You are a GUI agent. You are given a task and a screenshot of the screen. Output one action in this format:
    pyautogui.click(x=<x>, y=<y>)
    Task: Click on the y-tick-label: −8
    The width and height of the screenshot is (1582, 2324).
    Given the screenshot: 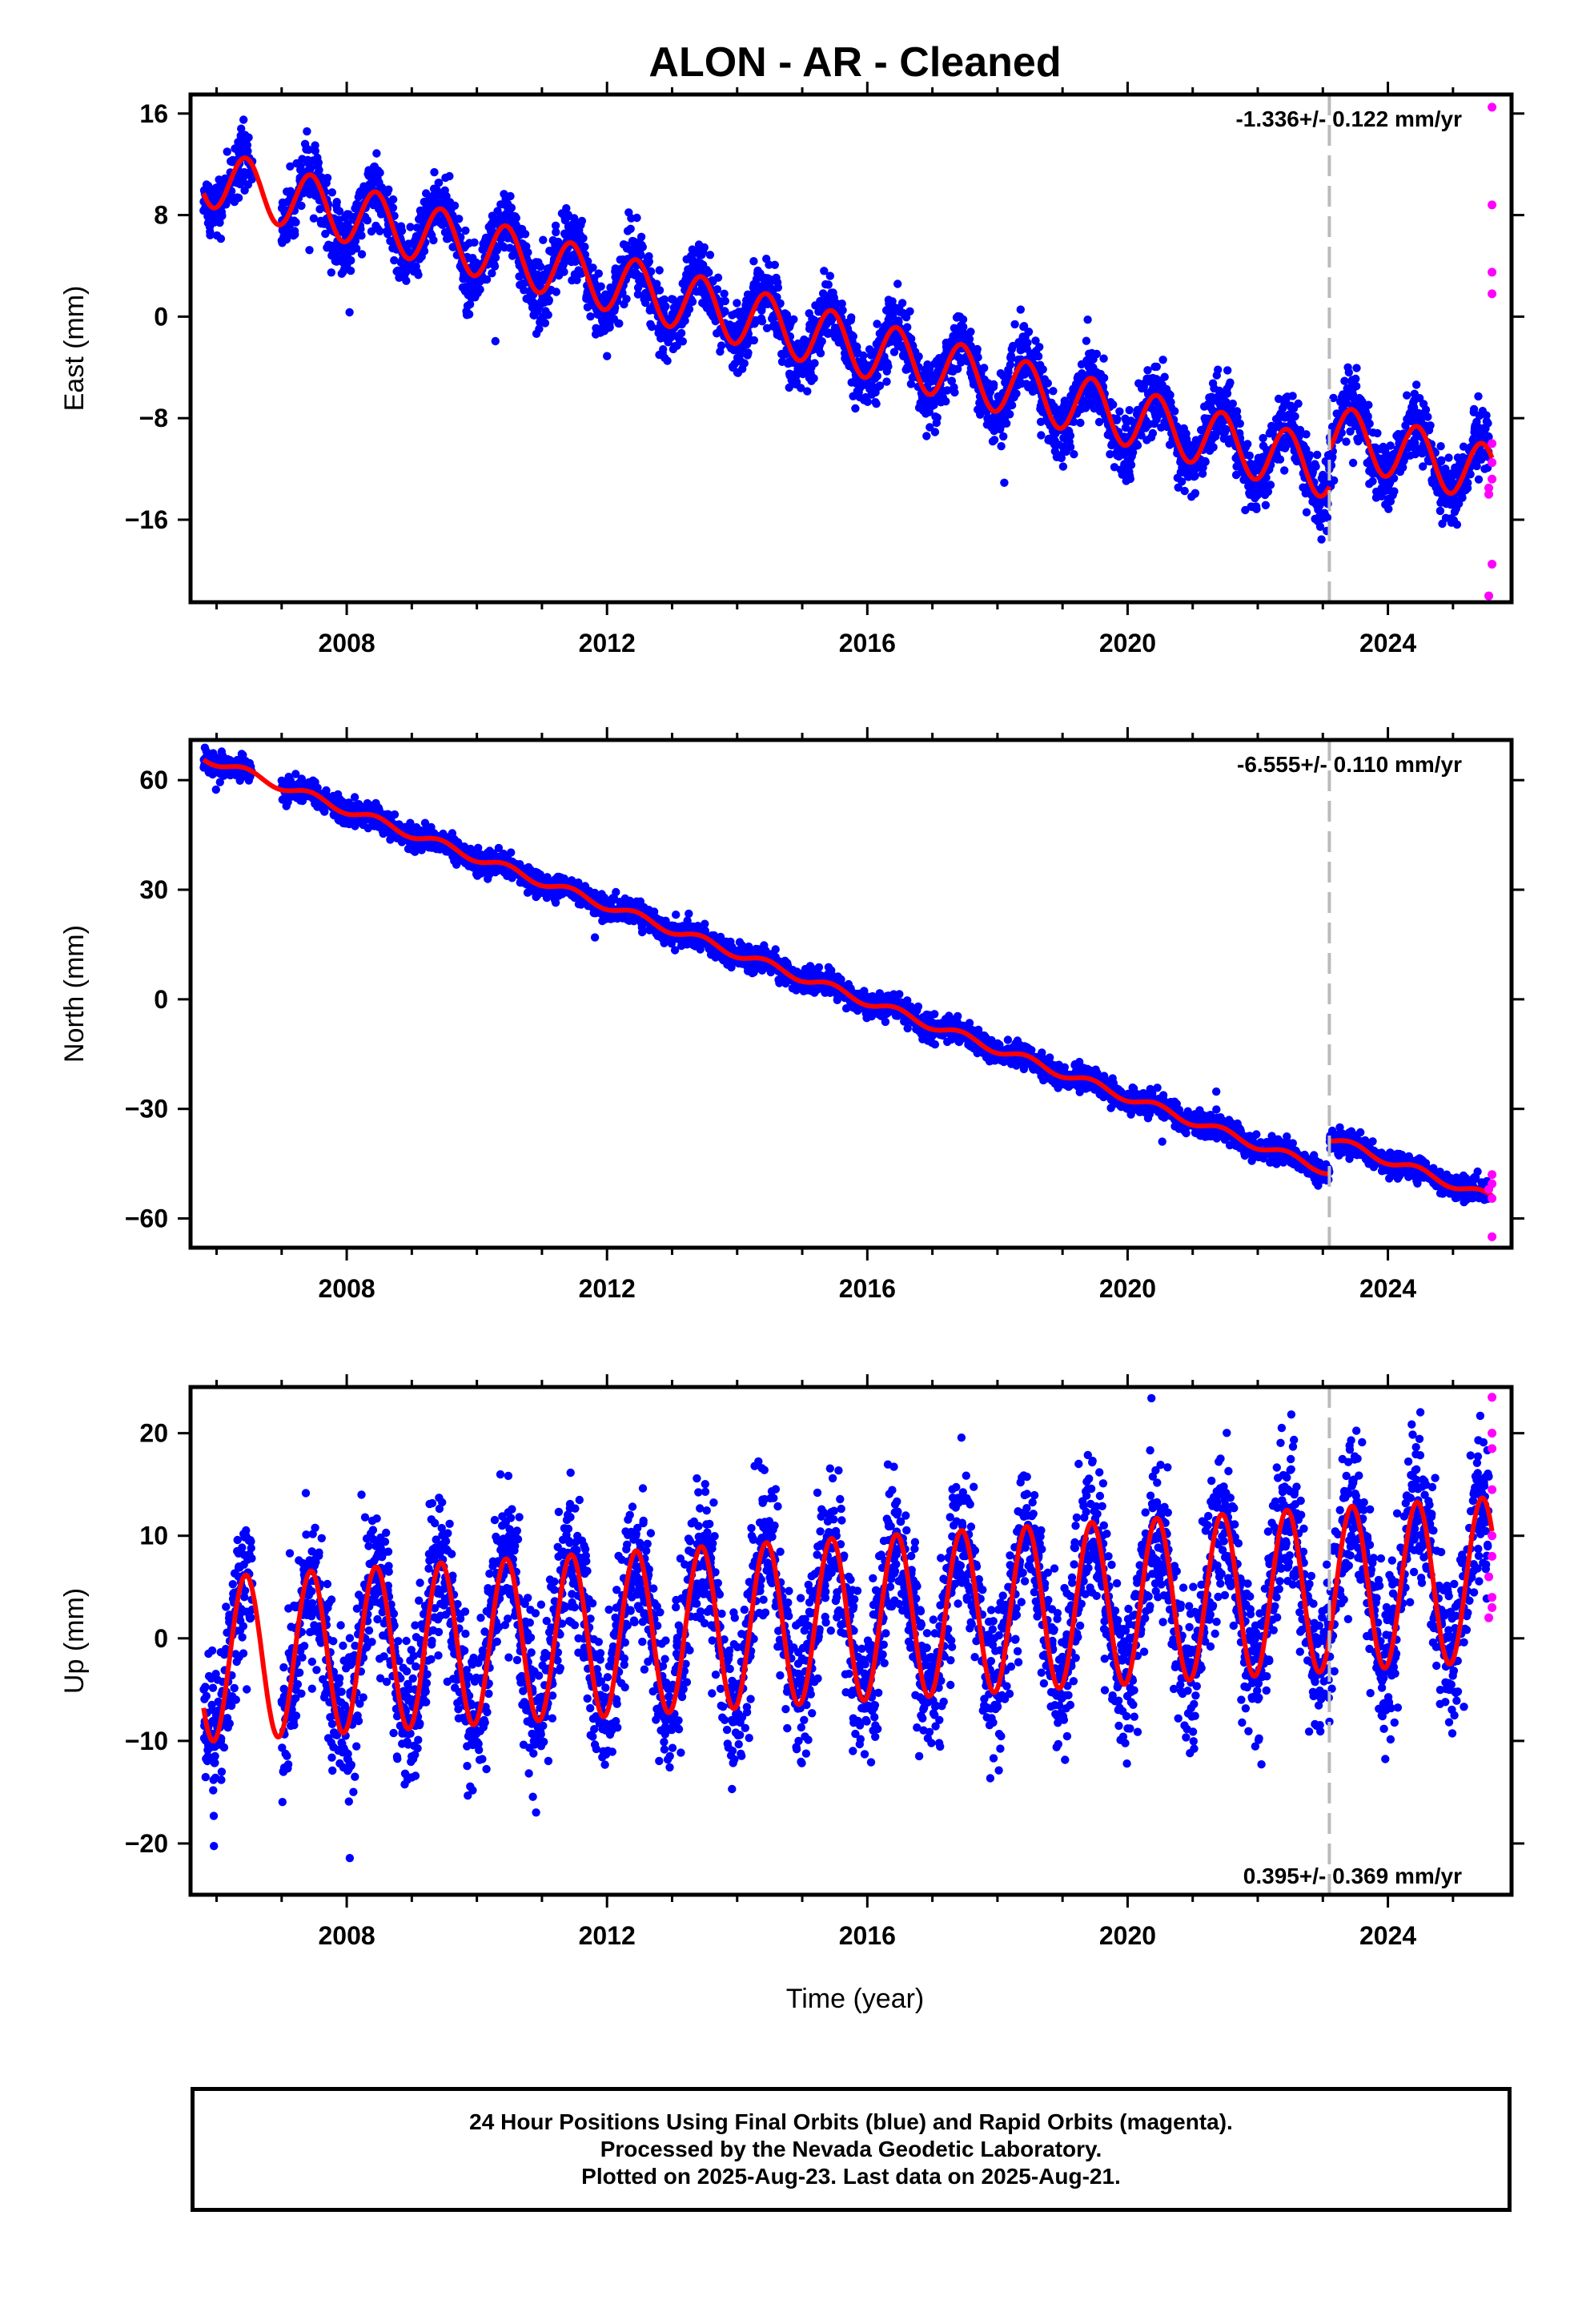 What is the action you would take?
    pyautogui.click(x=154, y=418)
    